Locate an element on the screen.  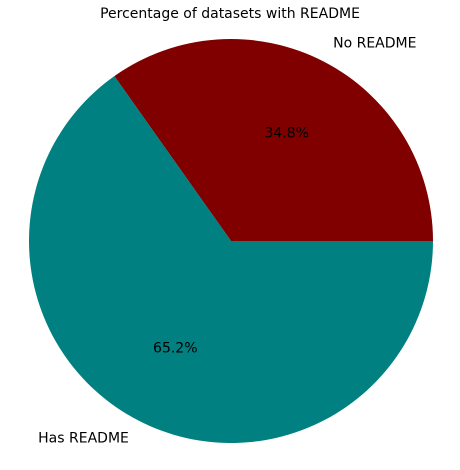
slice-percent-has-readme: 65.2% is located at coordinates (175, 349).